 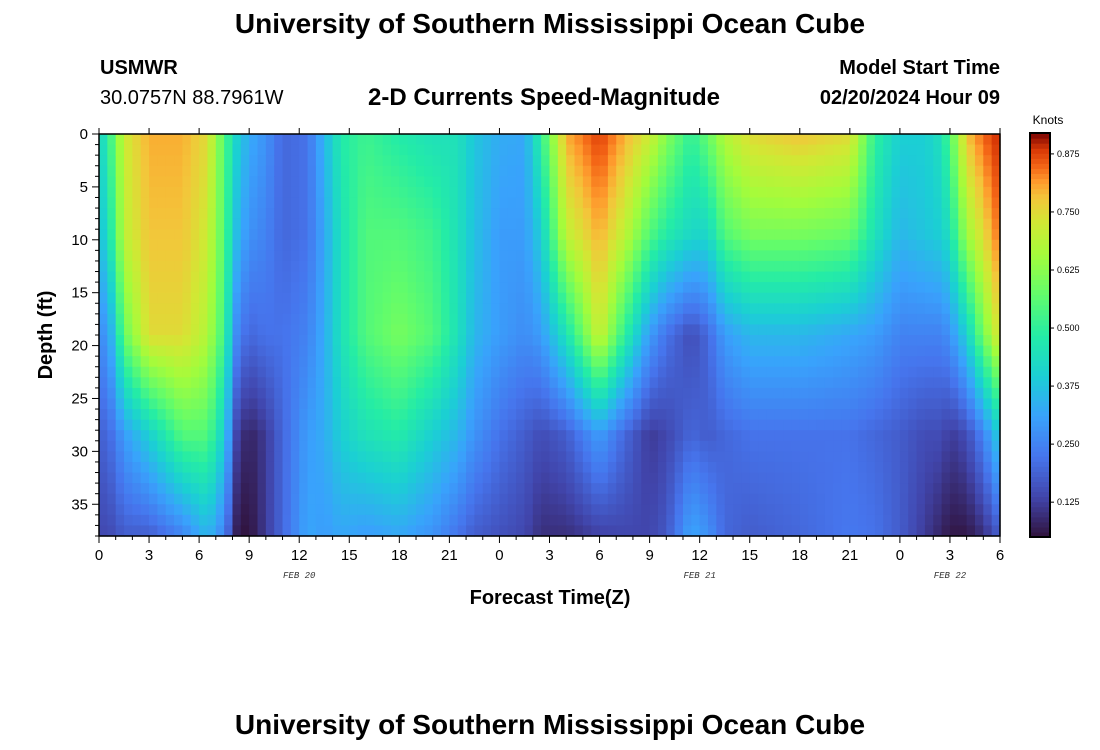 I want to click on y-tick-label: 20, so click(x=79, y=346).